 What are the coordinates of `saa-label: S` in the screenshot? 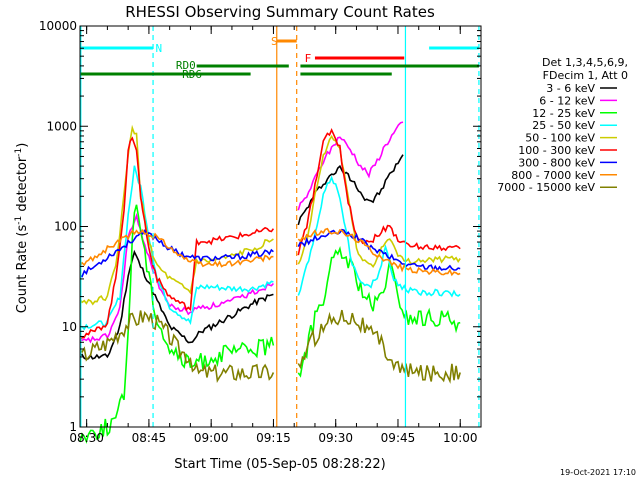 It's located at (274, 41).